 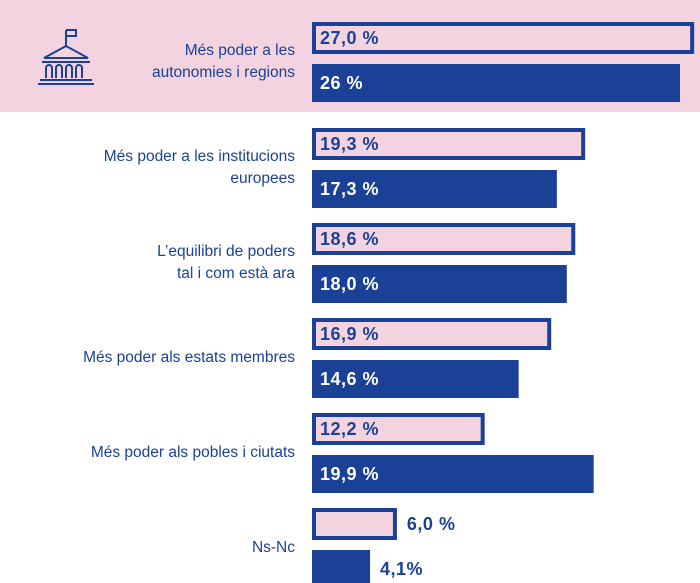 I want to click on value-label: 6,0 %, so click(x=431, y=524).